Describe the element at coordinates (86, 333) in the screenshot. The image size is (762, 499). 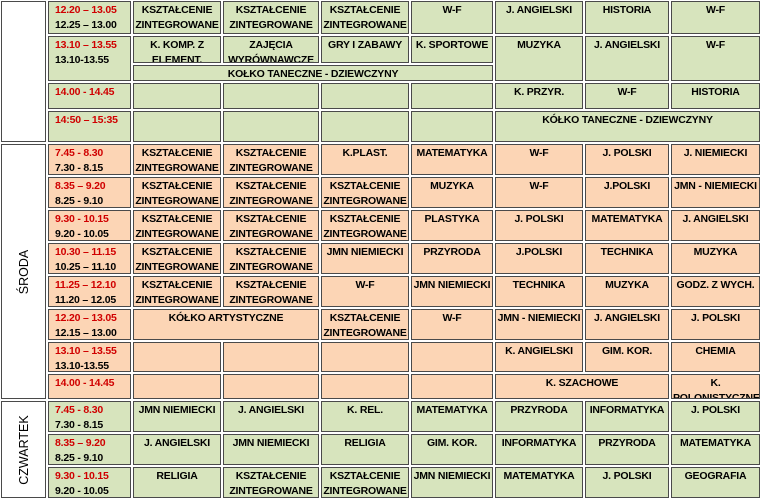
I see `time-alt: 12.15 – 13.00` at that location.